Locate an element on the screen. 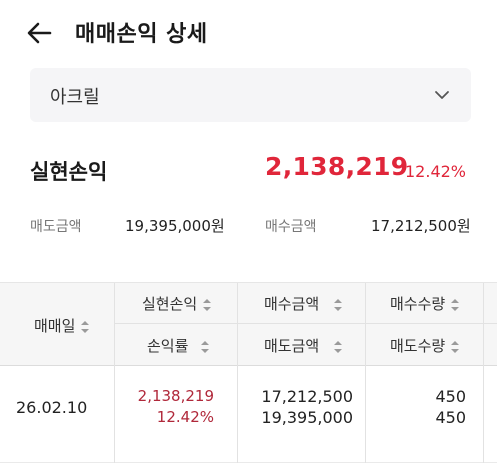  arrow-left-icon is located at coordinates (39, 33).